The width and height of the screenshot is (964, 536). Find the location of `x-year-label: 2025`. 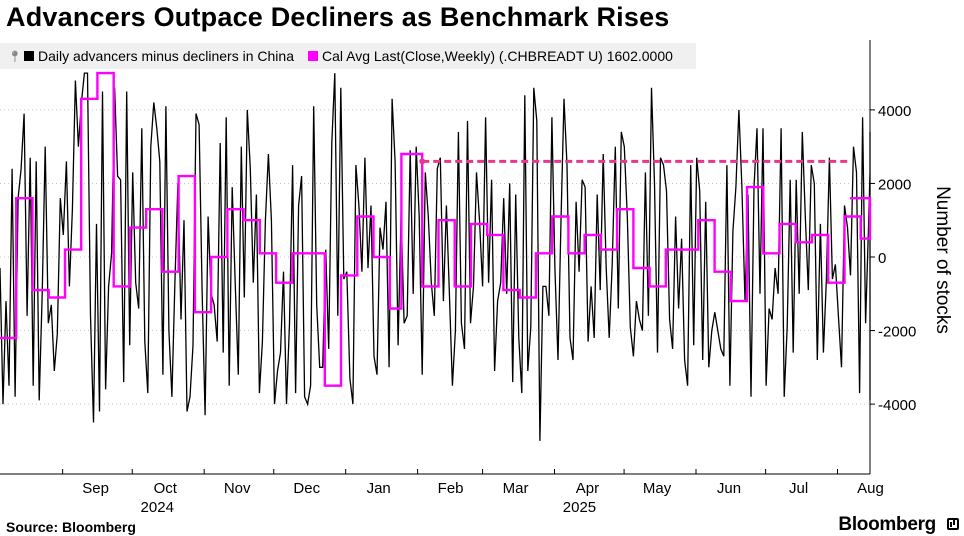

x-year-label: 2025 is located at coordinates (579, 507).